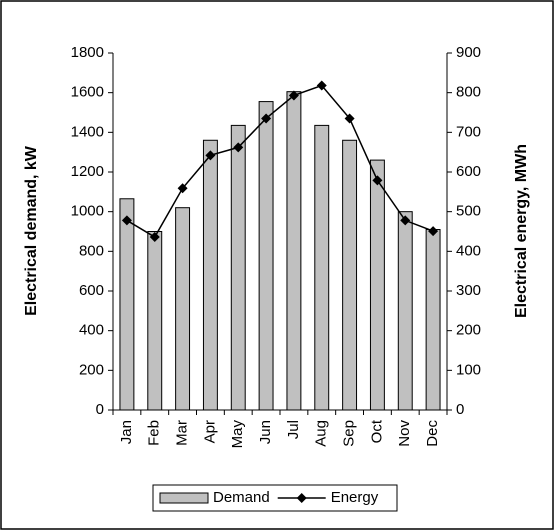 The image size is (554, 530). I want to click on y2-tick-label: 600, so click(468, 171).